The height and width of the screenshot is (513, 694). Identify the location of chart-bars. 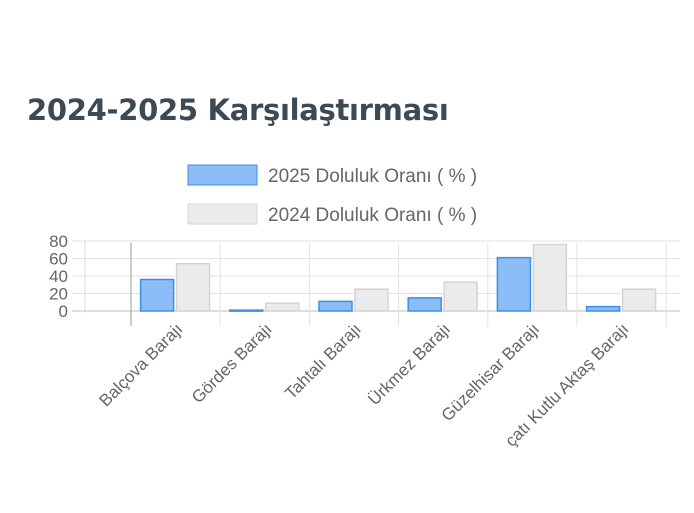
(398, 277).